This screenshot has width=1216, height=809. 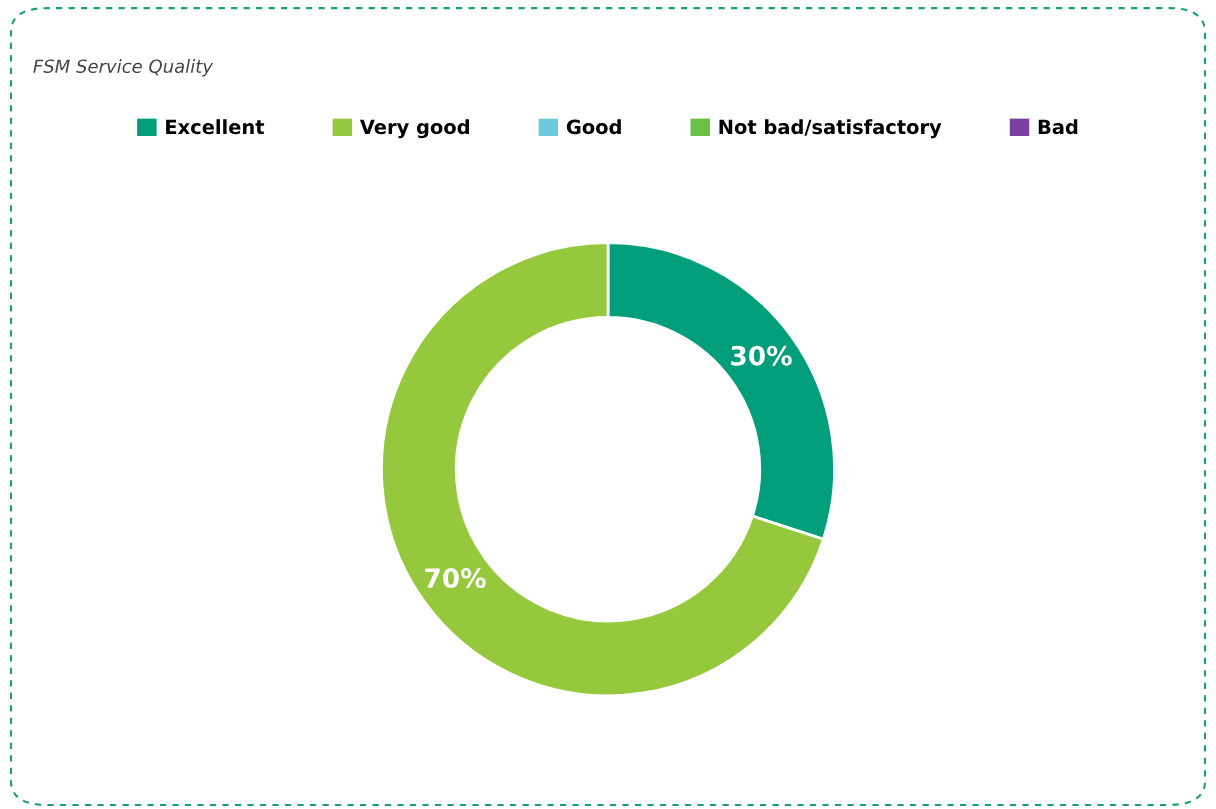 What do you see at coordinates (830, 129) in the screenshot?
I see `legend-label: Not bad/satisfactory` at bounding box center [830, 129].